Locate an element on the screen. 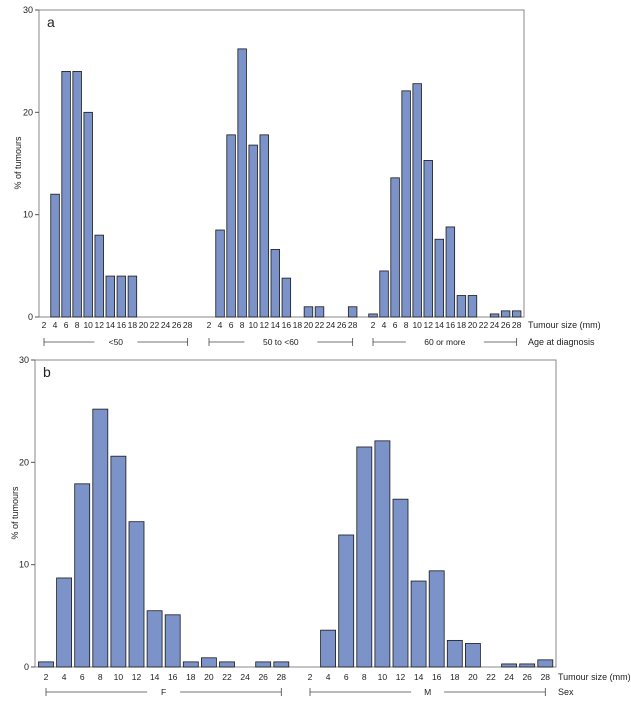  group-label-b-0: F is located at coordinates (163, 692).